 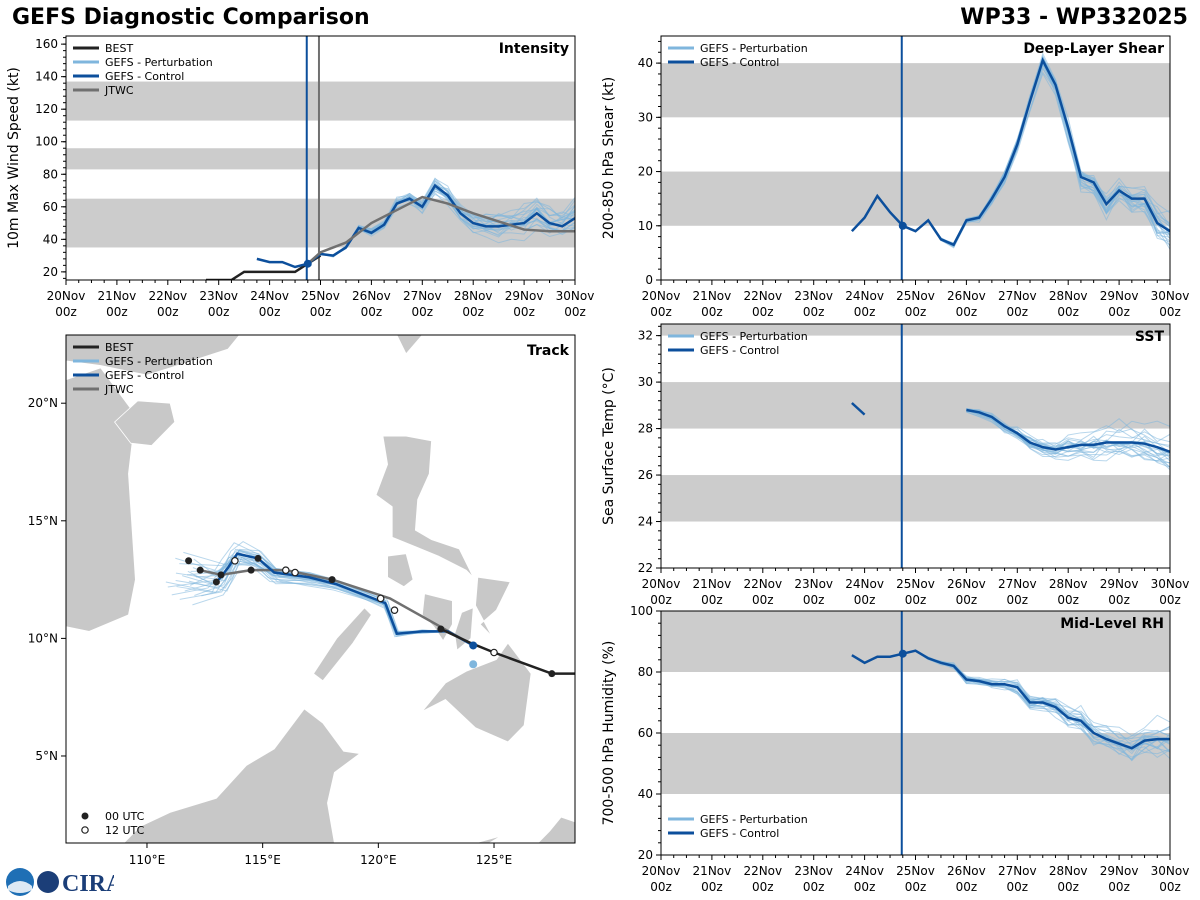 I want to click on land-hainan, so click(x=145, y=423).